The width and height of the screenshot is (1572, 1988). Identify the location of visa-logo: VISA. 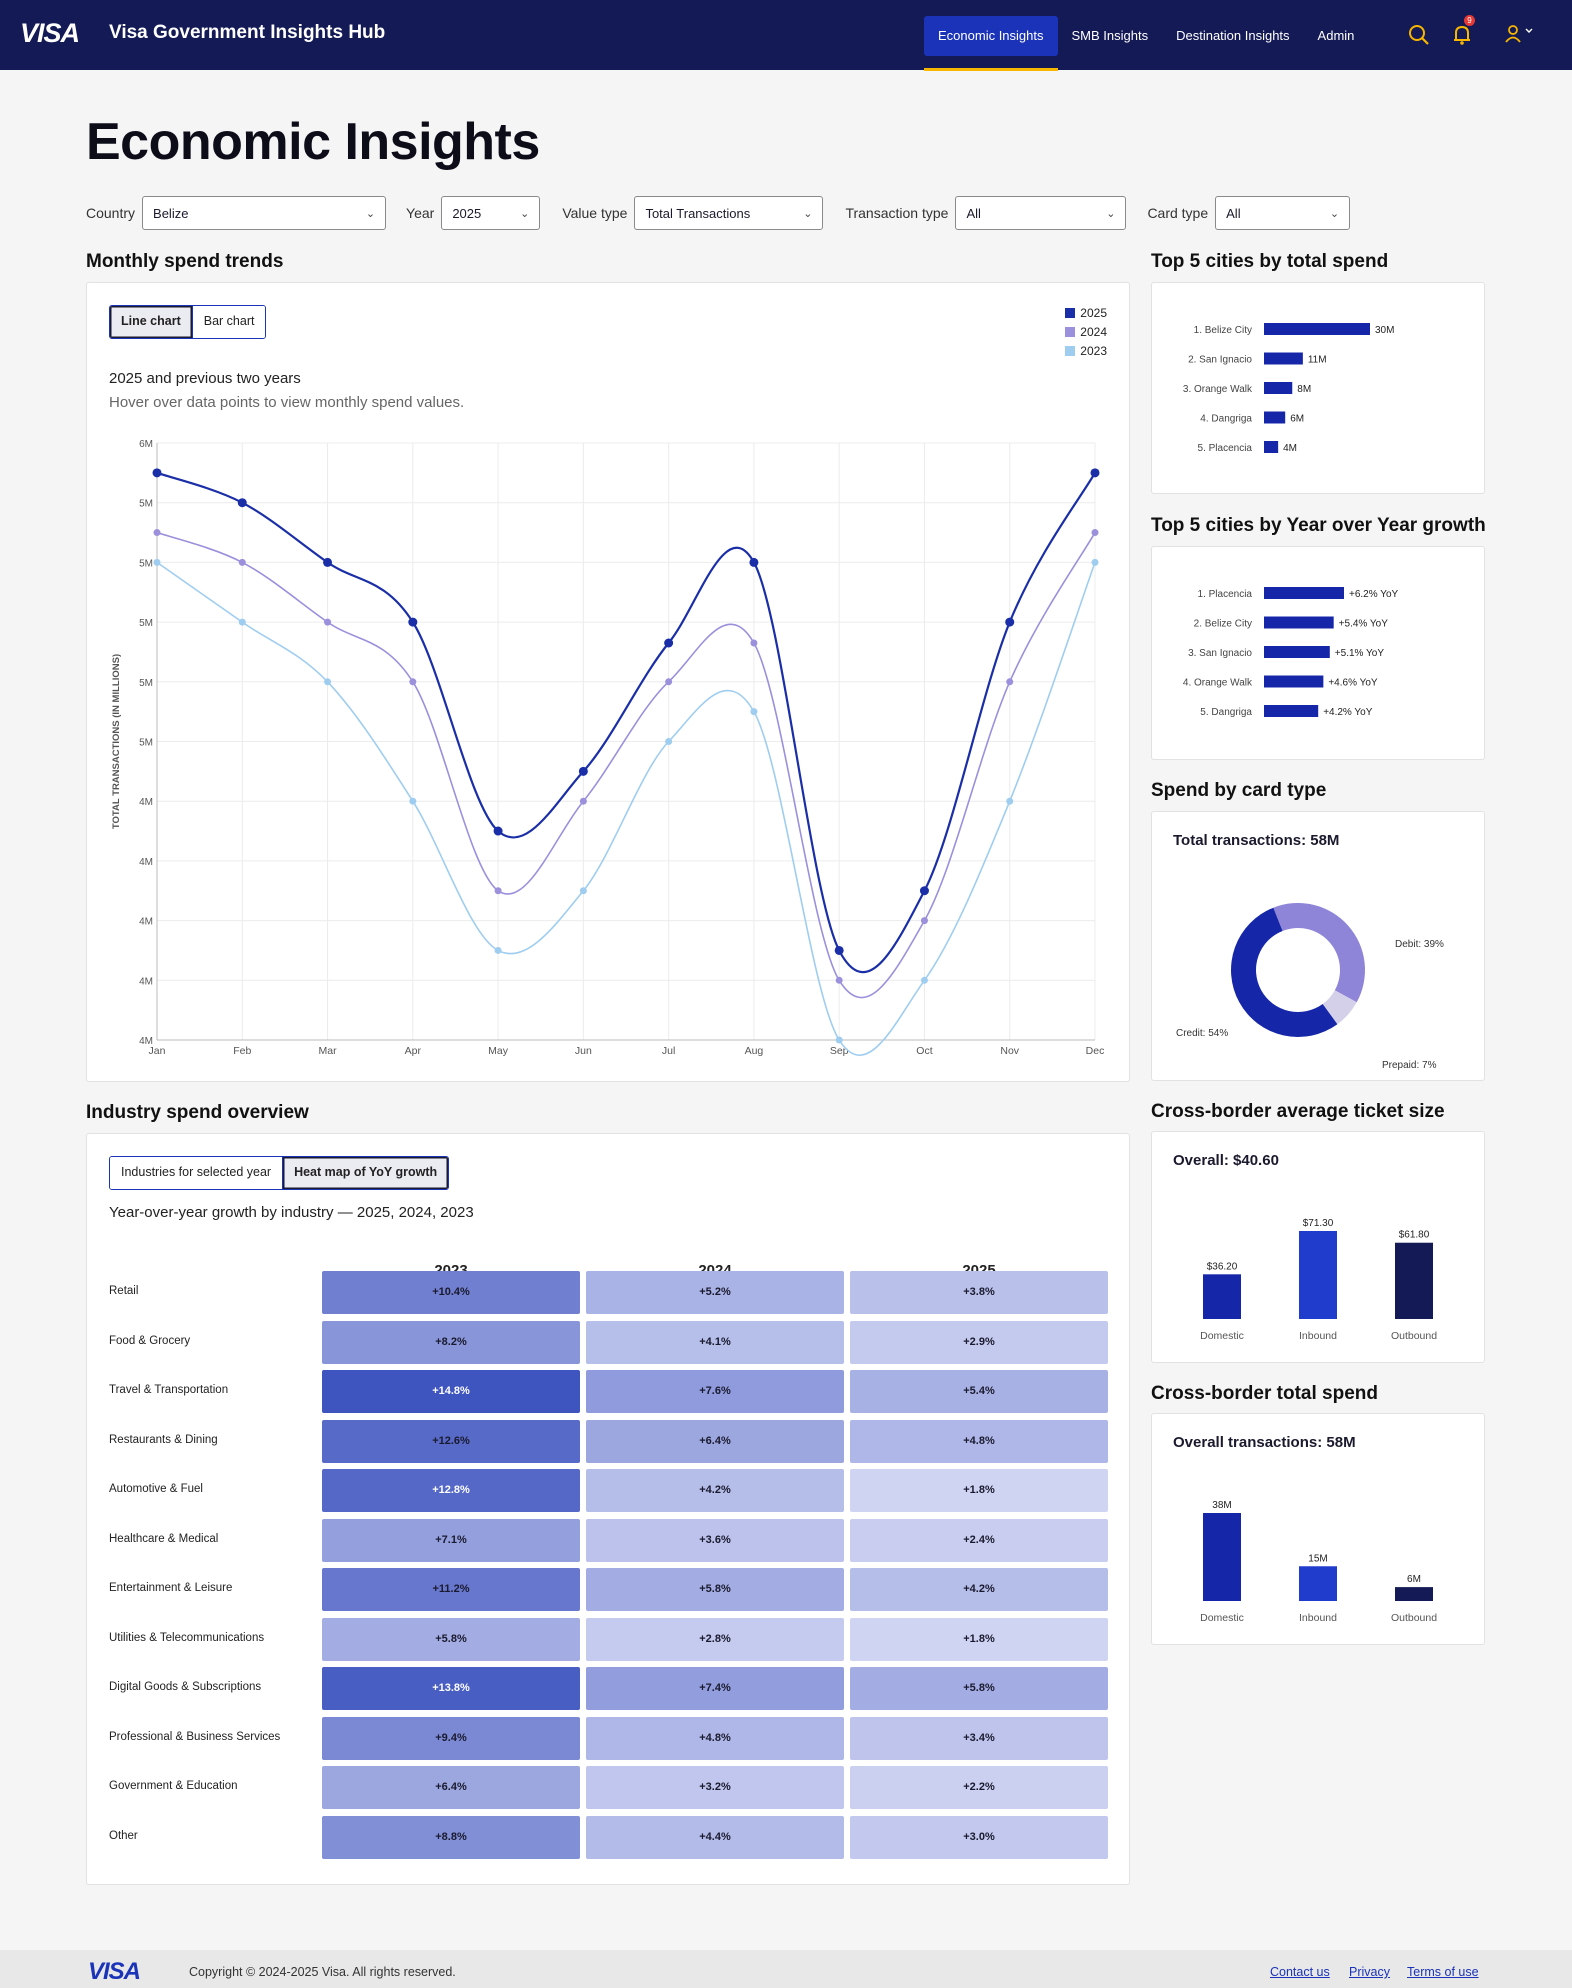
(50, 33).